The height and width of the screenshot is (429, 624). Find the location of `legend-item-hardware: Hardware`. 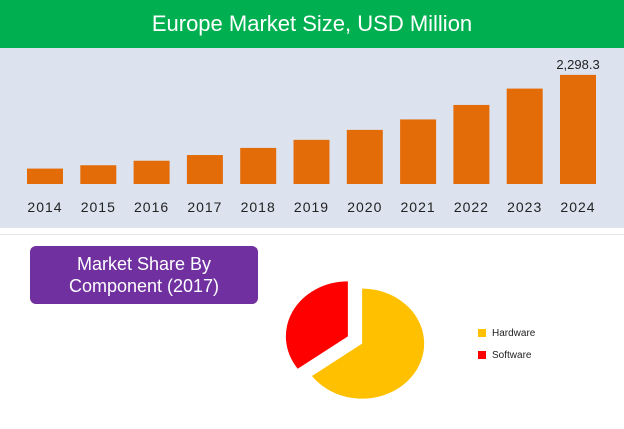

legend-item-hardware: Hardware is located at coordinates (506, 333).